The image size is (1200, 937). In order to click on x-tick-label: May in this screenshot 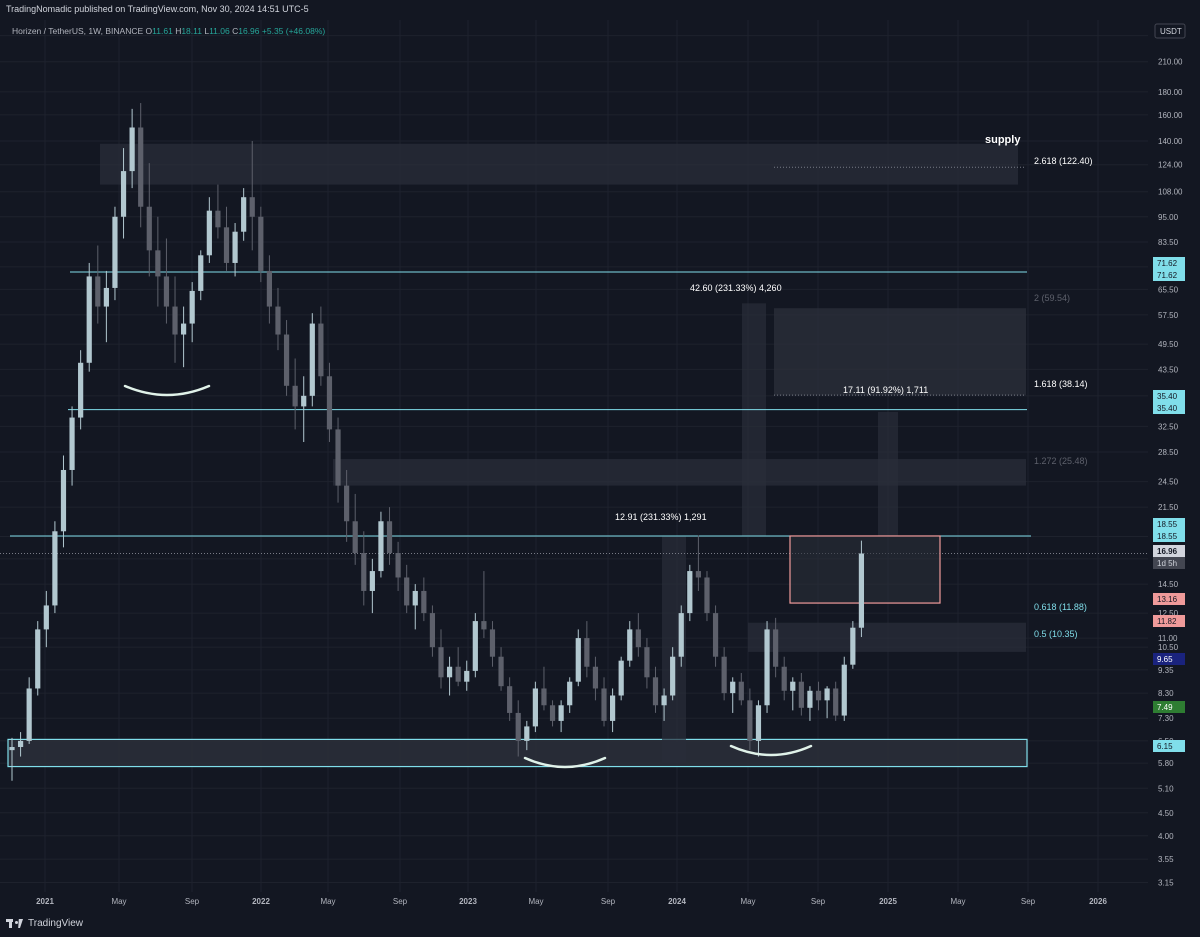, I will do `click(118, 901)`.